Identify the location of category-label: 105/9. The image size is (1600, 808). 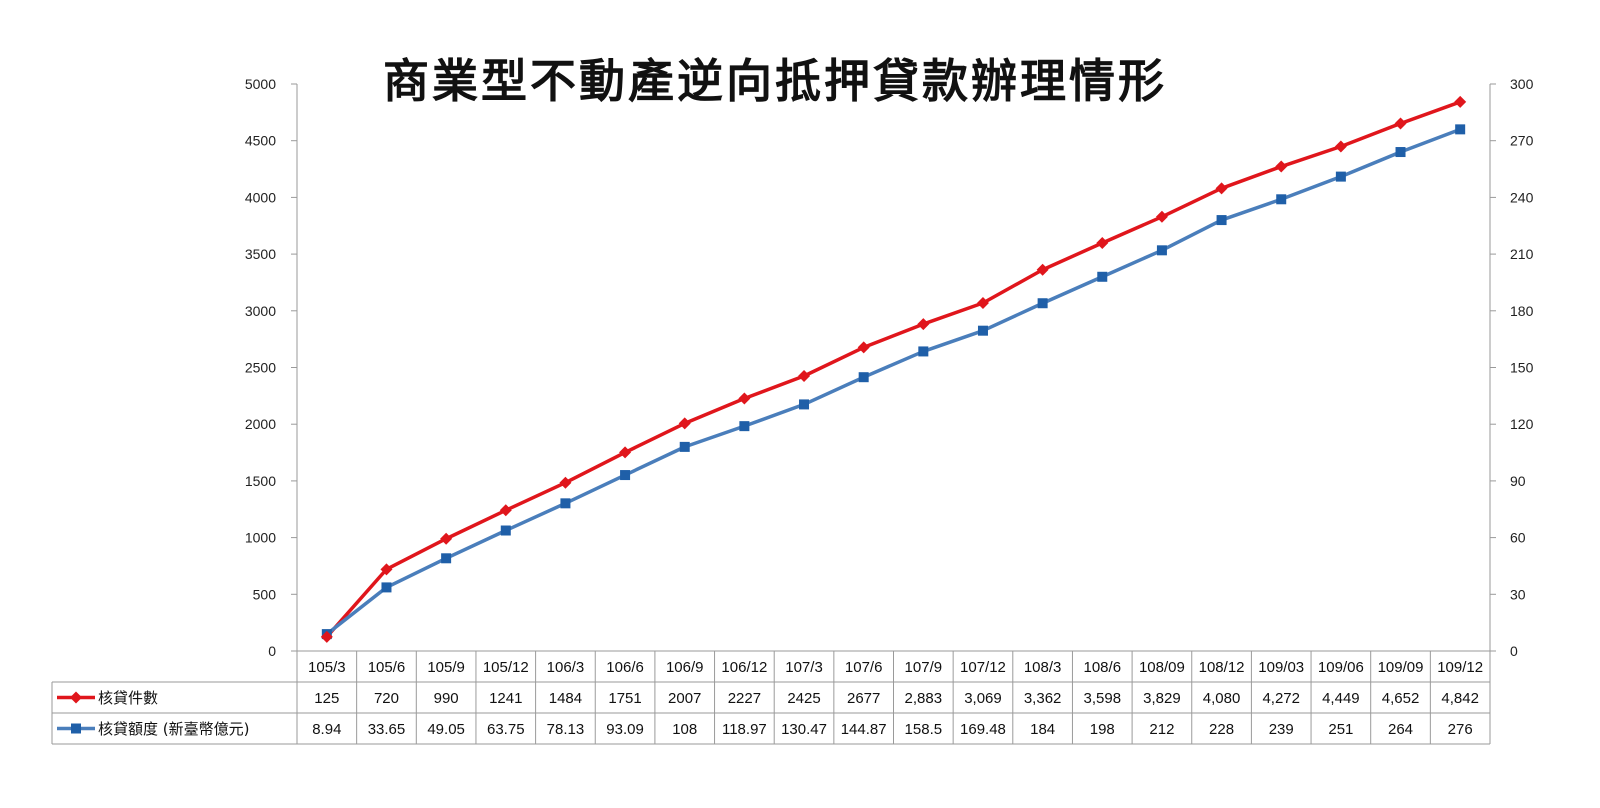
(446, 667).